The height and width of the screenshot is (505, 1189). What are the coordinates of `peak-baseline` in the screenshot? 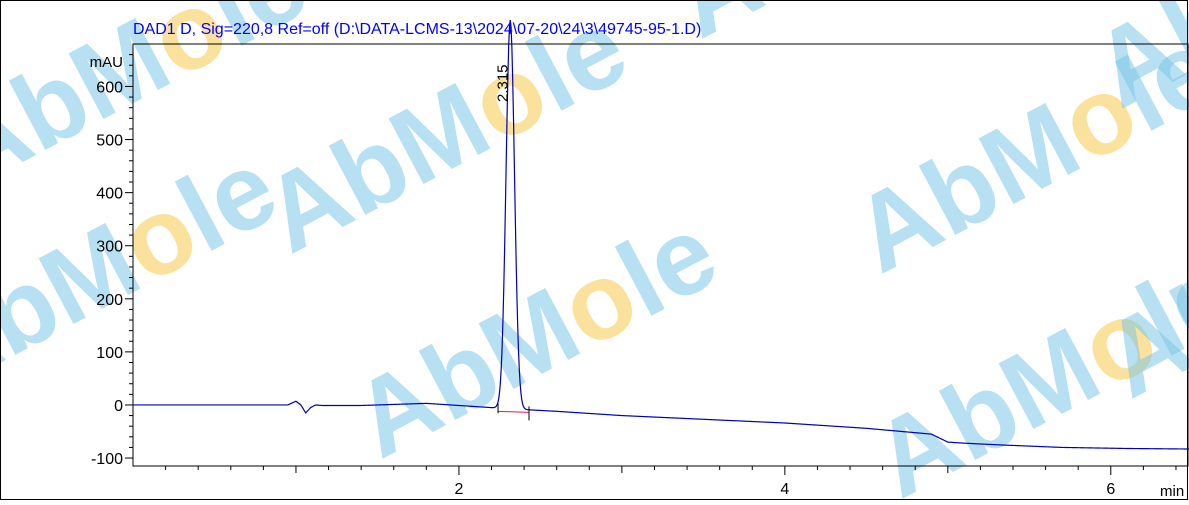 It's located at (514, 411).